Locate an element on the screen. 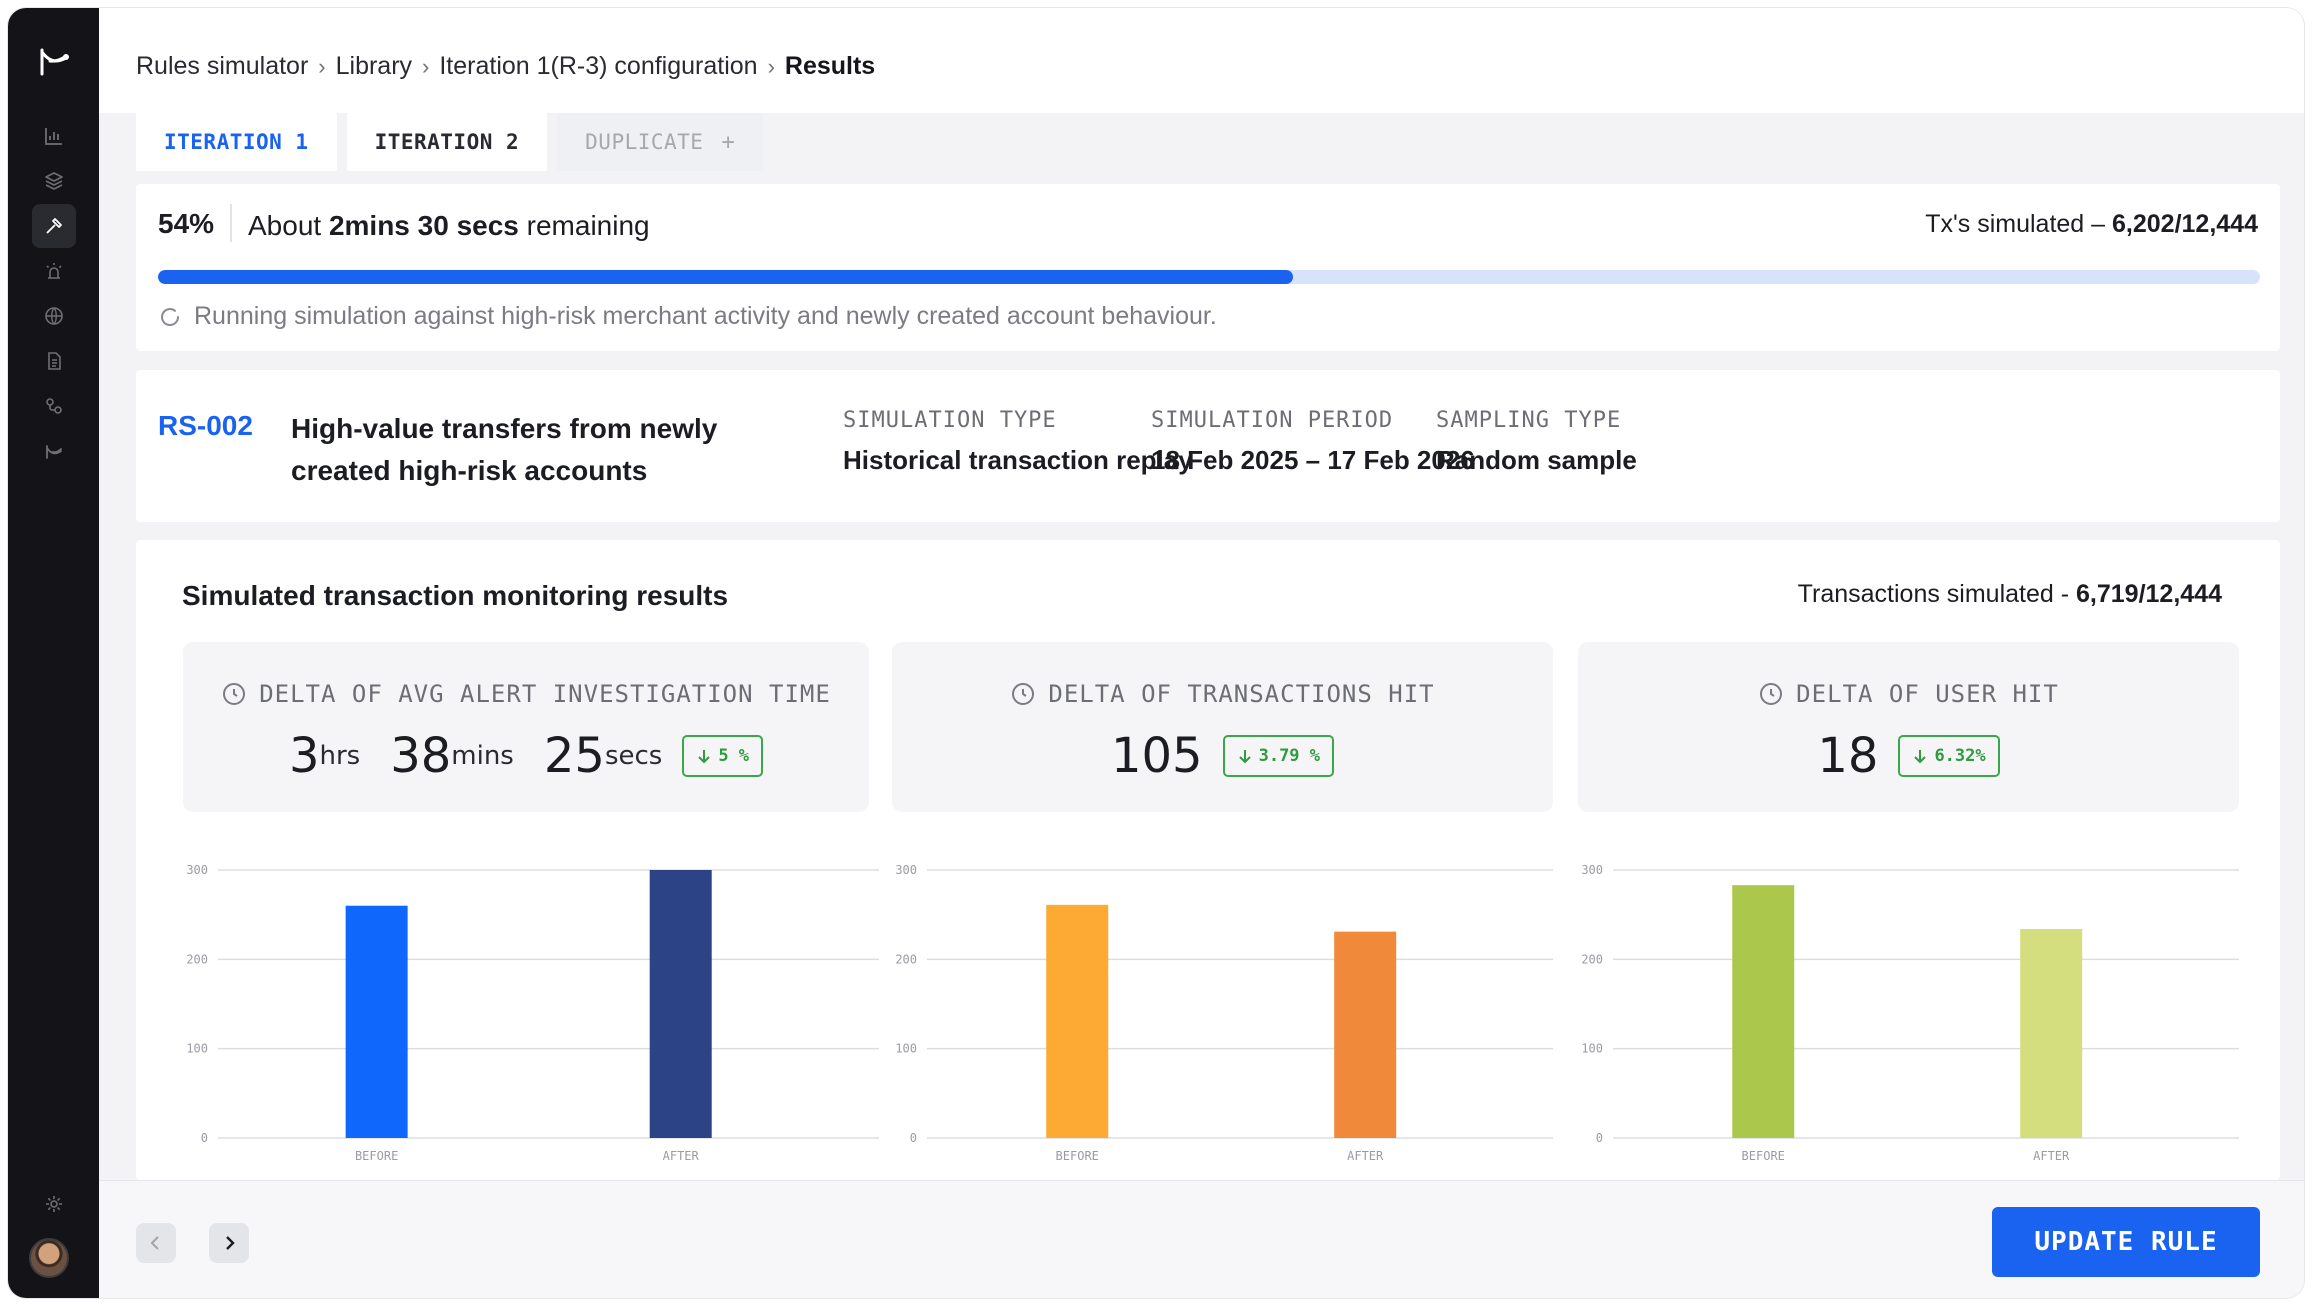 The width and height of the screenshot is (2312, 1305). transactions-simulated: Transactions simulated - 6,719/12,444 is located at coordinates (2010, 594).